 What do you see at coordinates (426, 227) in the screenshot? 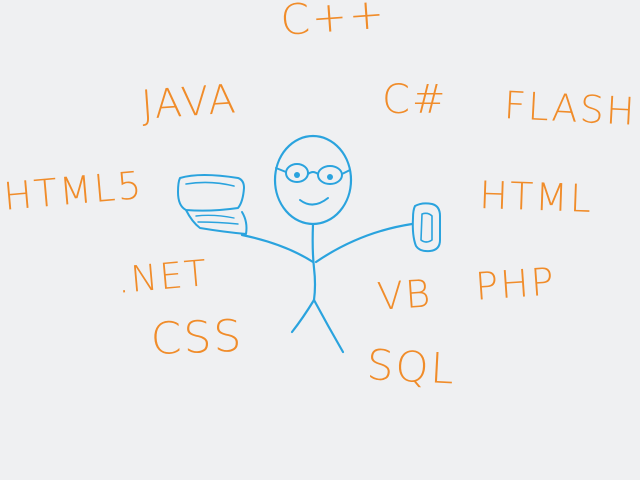
I see `phone-icon` at bounding box center [426, 227].